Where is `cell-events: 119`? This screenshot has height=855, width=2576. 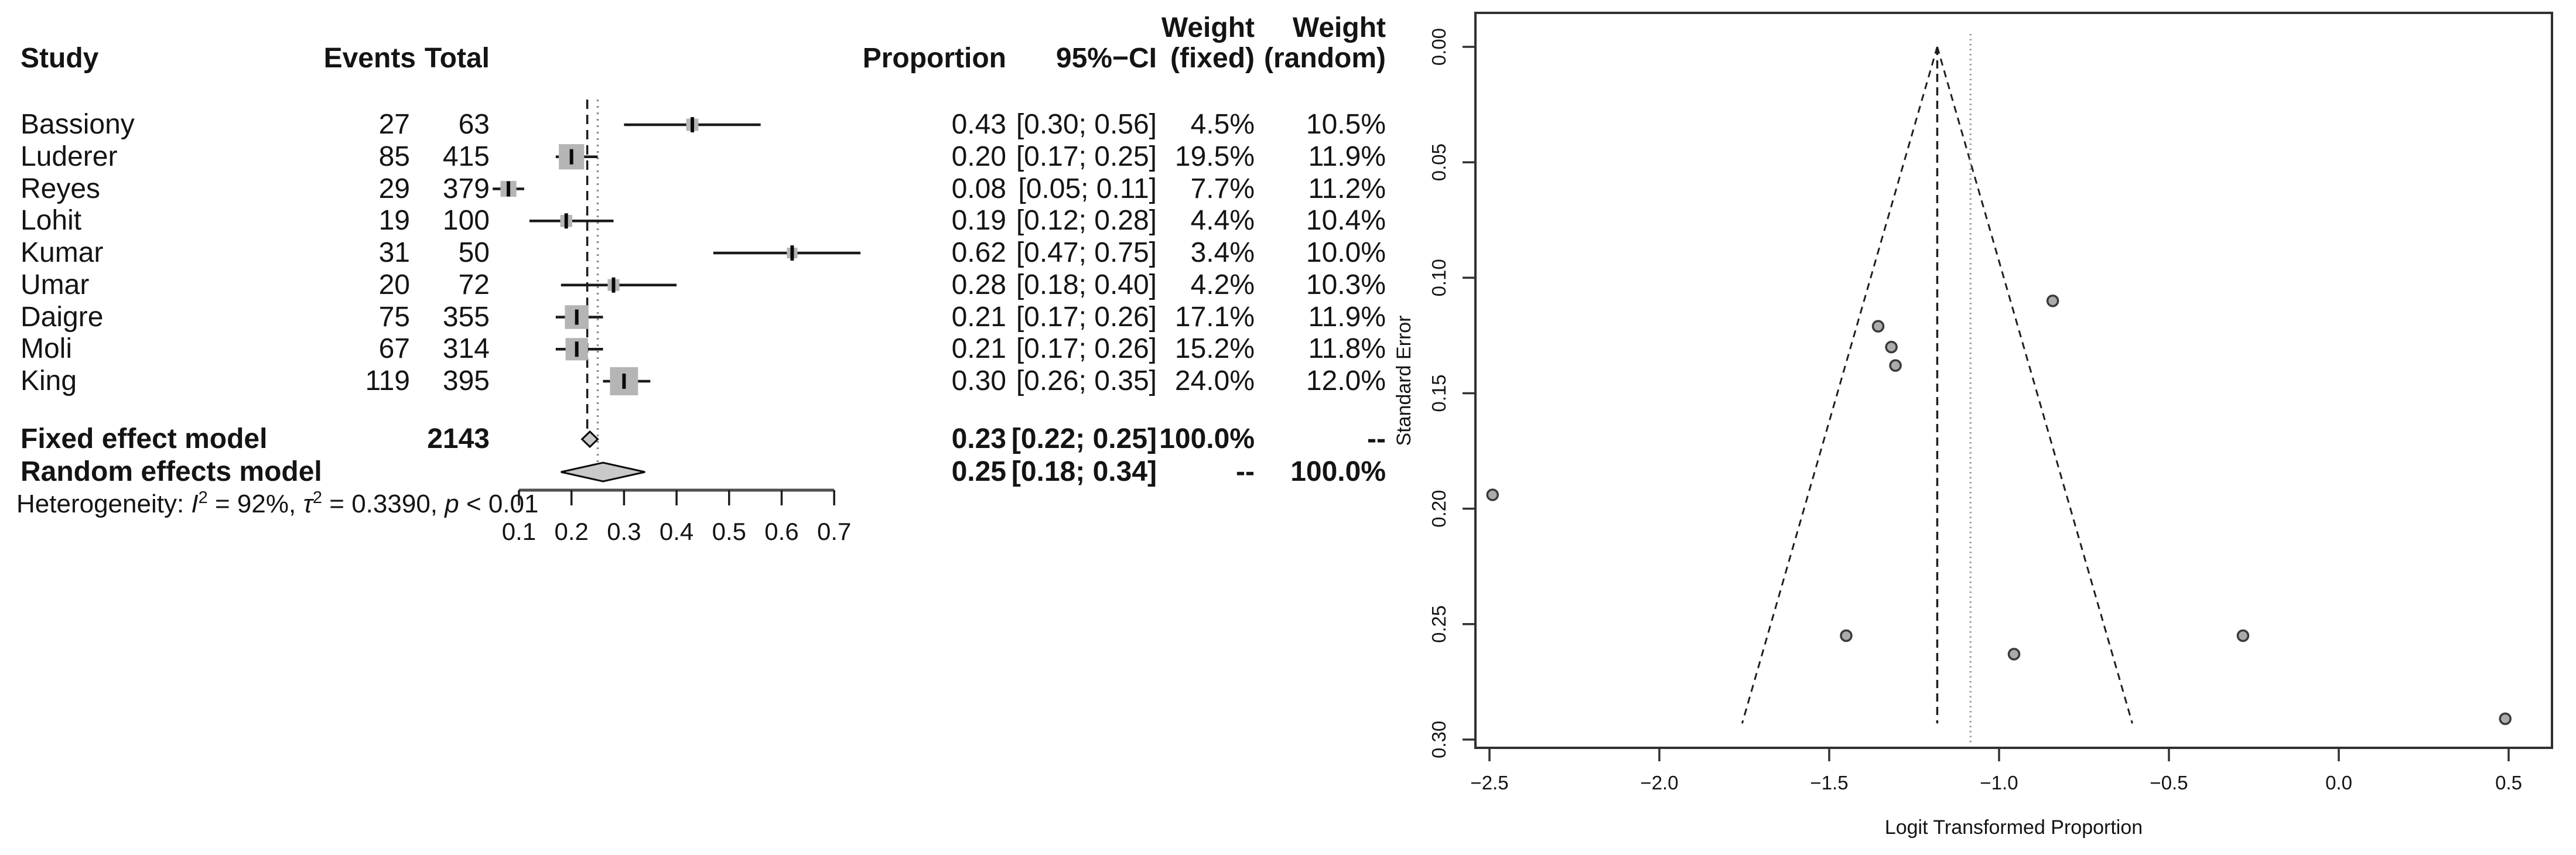
cell-events: 119 is located at coordinates (388, 380).